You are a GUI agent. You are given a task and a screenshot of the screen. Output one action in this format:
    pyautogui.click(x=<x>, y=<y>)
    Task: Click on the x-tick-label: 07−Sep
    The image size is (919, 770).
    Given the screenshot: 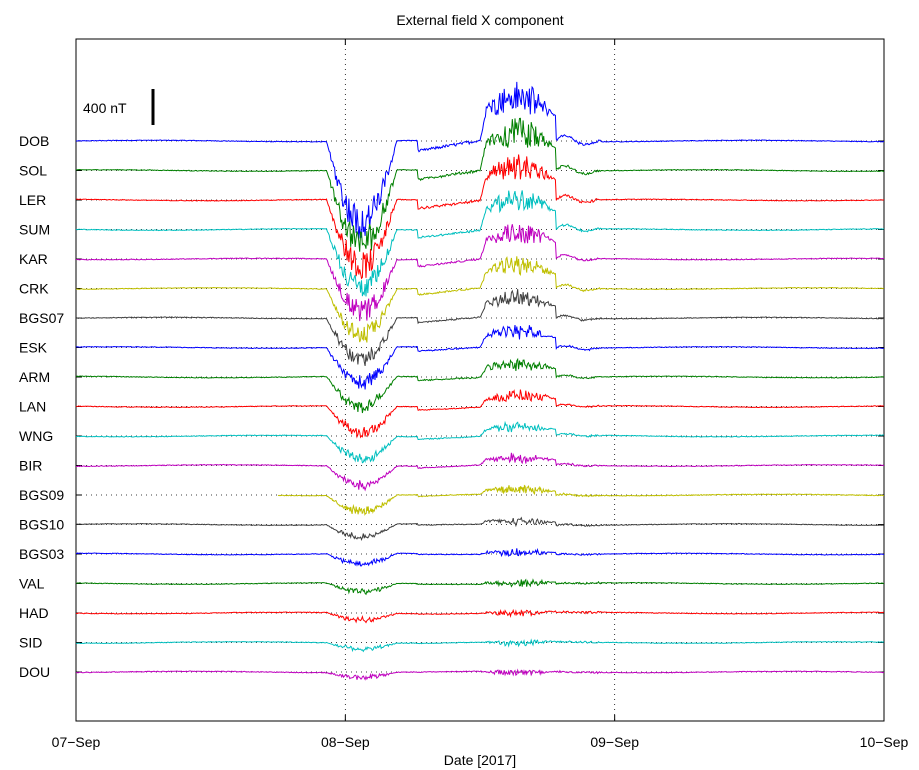 What is the action you would take?
    pyautogui.click(x=76, y=742)
    